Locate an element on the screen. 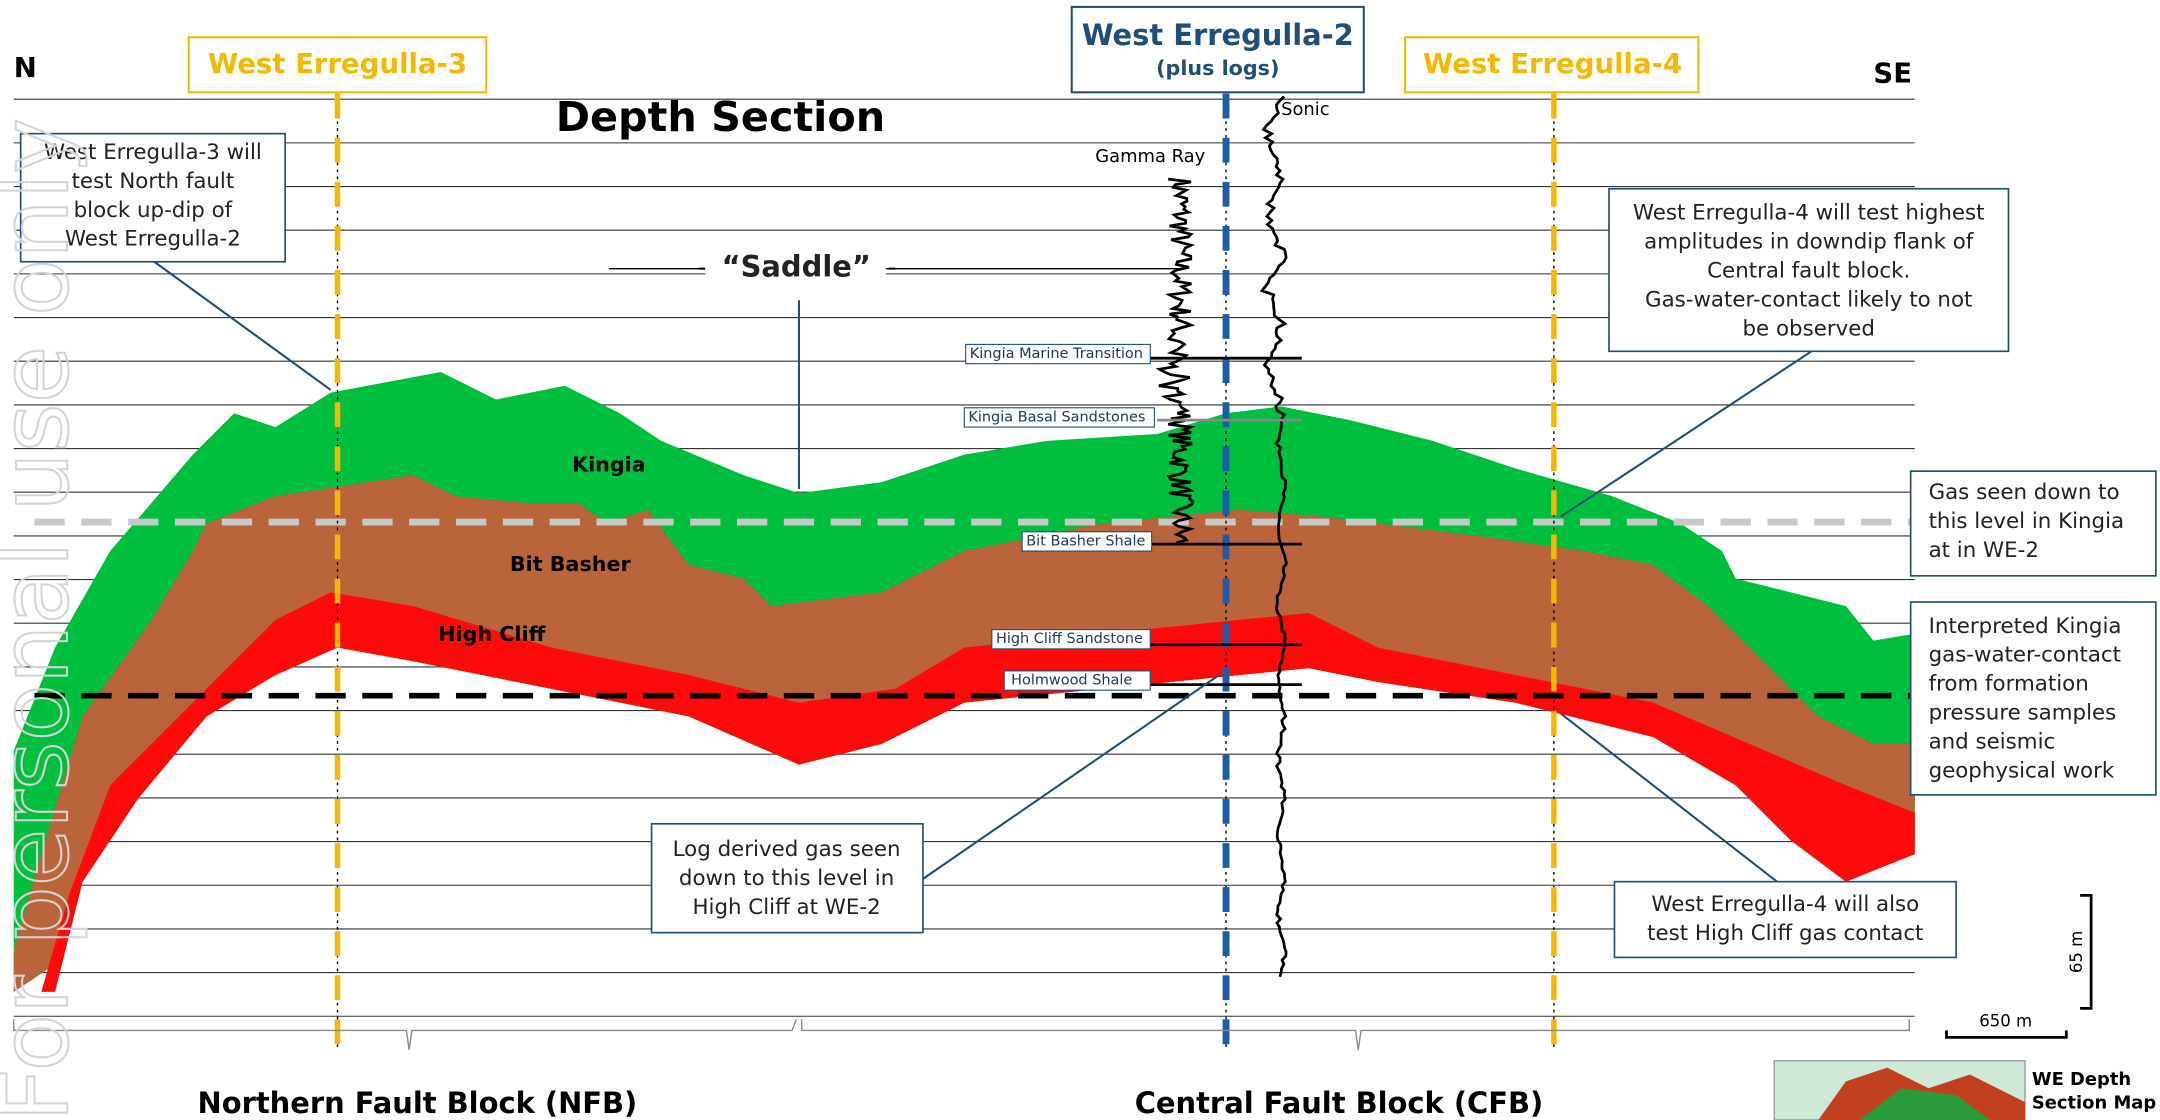 This screenshot has width=2160, height=1120. callout-text: be observed is located at coordinates (1809, 328).